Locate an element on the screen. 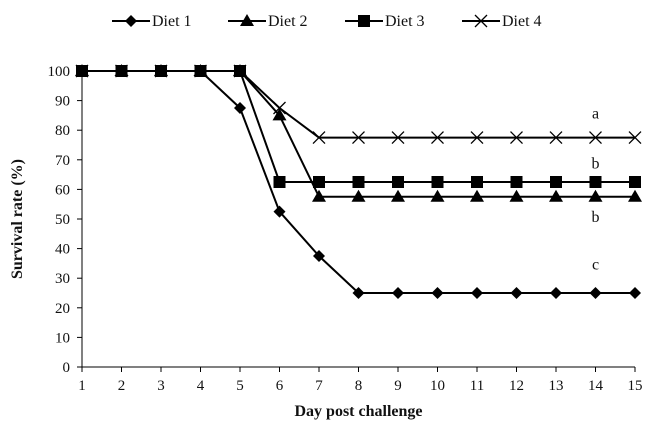 The width and height of the screenshot is (653, 426). x-tick-label: 3 is located at coordinates (161, 386).